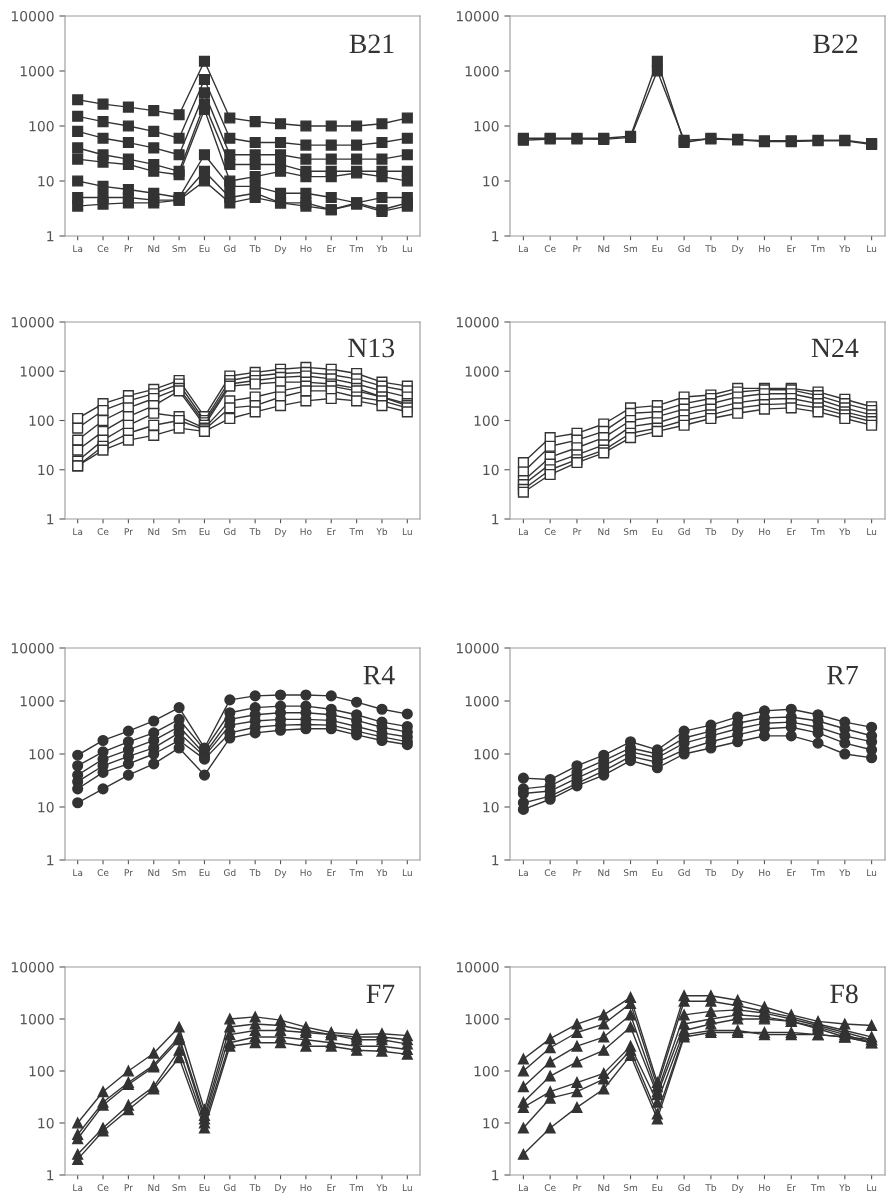 The height and width of the screenshot is (1204, 892). Describe the element at coordinates (371, 43) in the screenshot. I see `chart-title: B21` at that location.